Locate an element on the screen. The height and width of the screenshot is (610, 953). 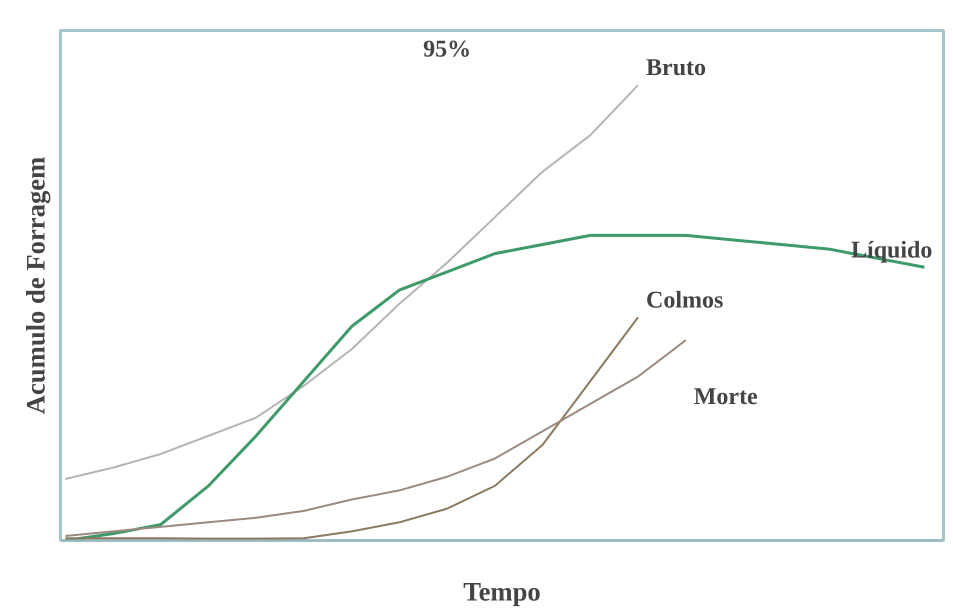
y-axis-title: Acumulo de Forragem is located at coordinates (35, 285).